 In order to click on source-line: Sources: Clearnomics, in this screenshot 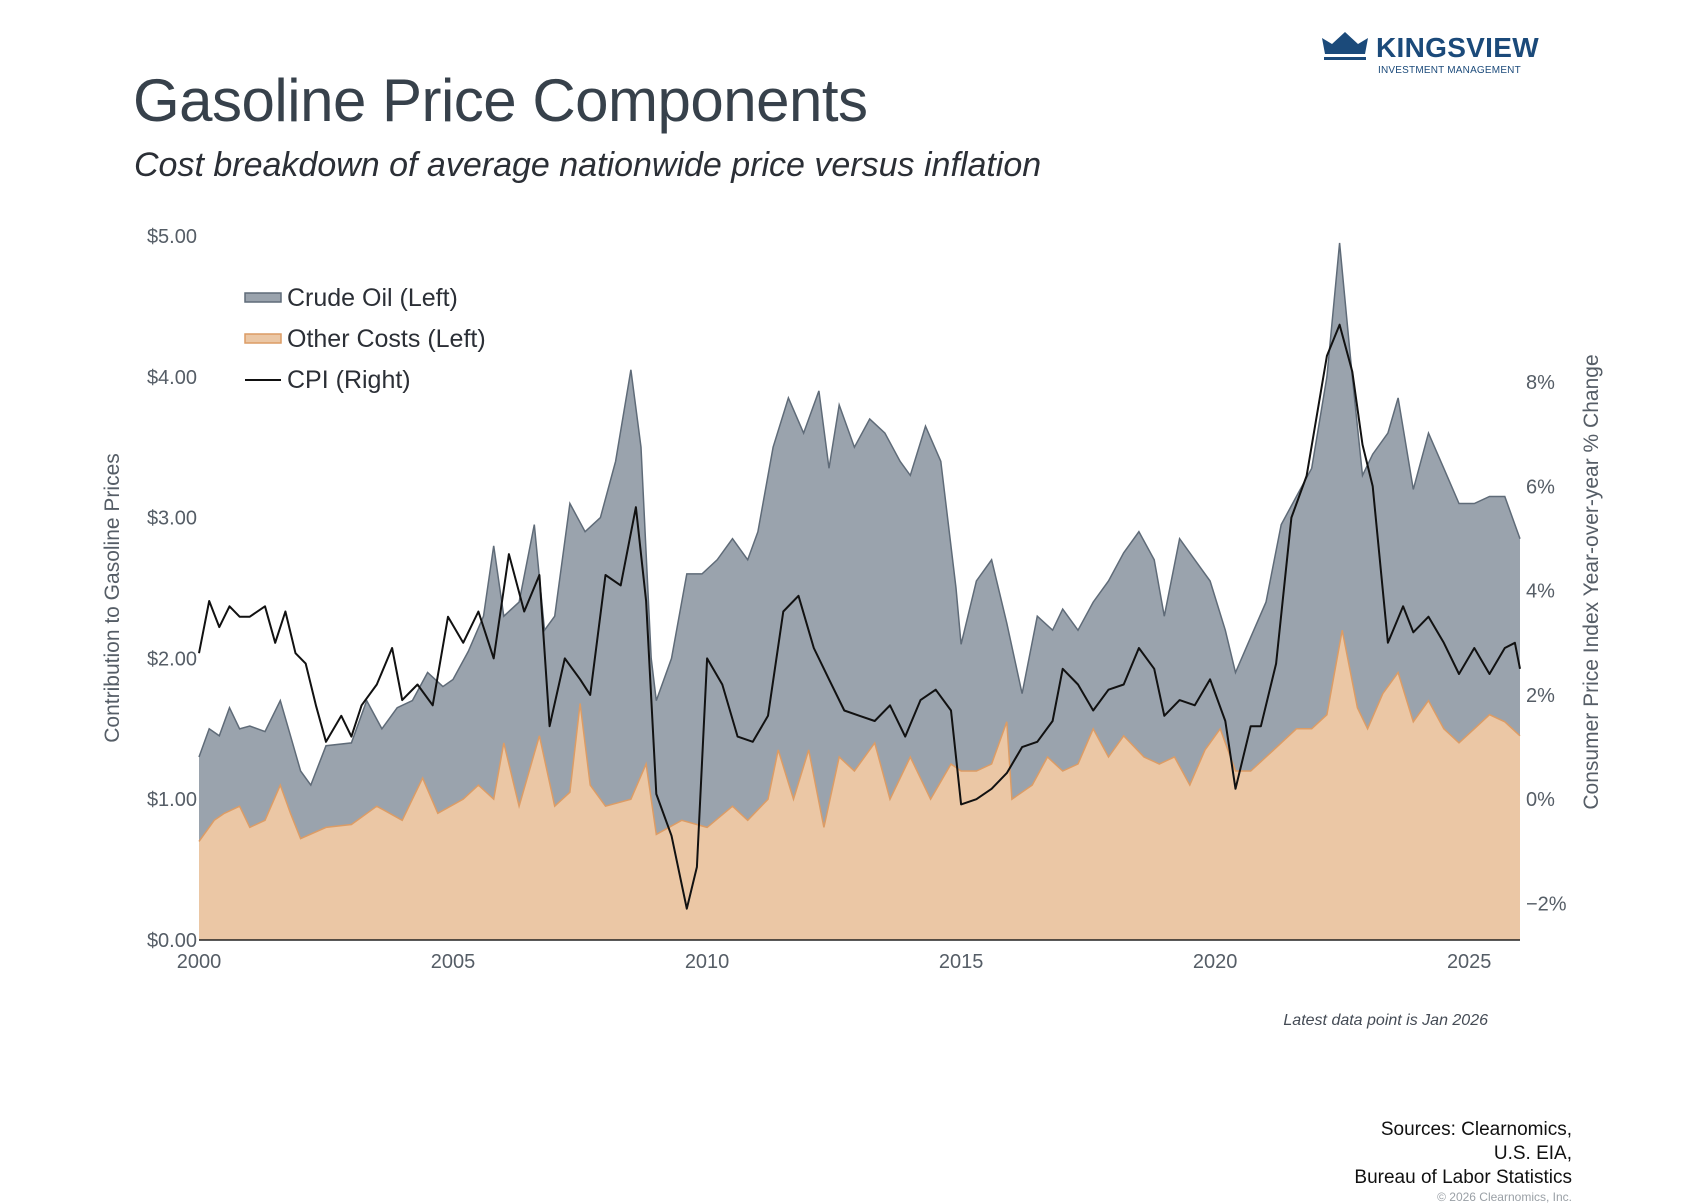, I will do `click(1476, 1129)`.